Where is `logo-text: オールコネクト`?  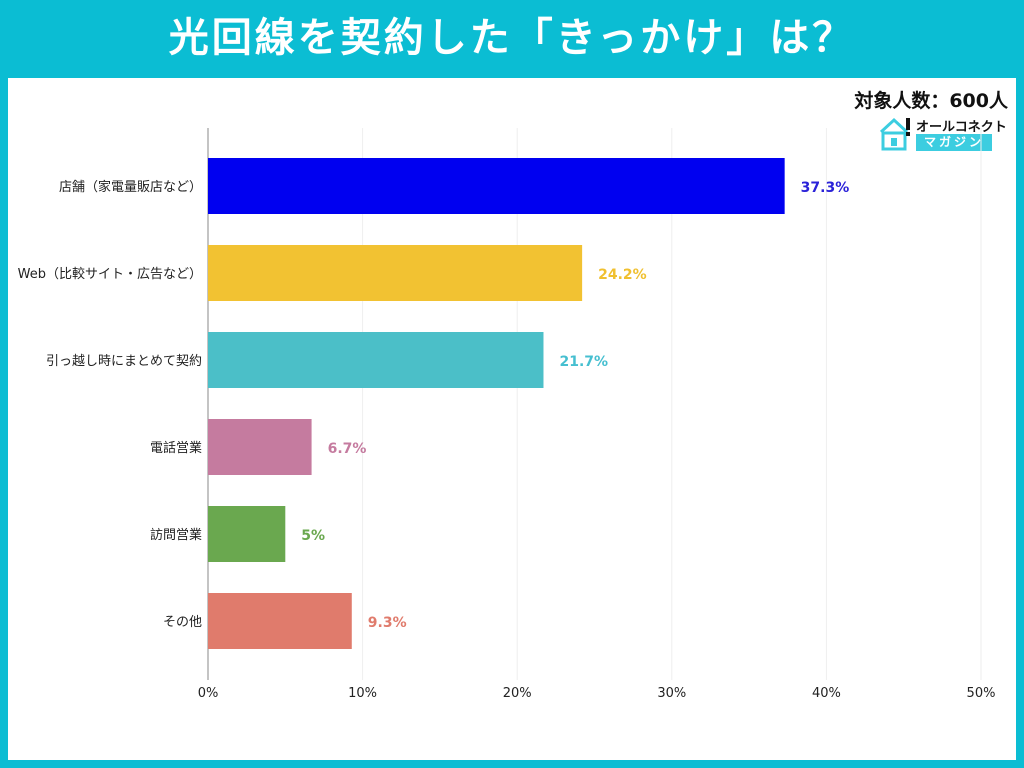 logo-text: オールコネクト is located at coordinates (961, 127).